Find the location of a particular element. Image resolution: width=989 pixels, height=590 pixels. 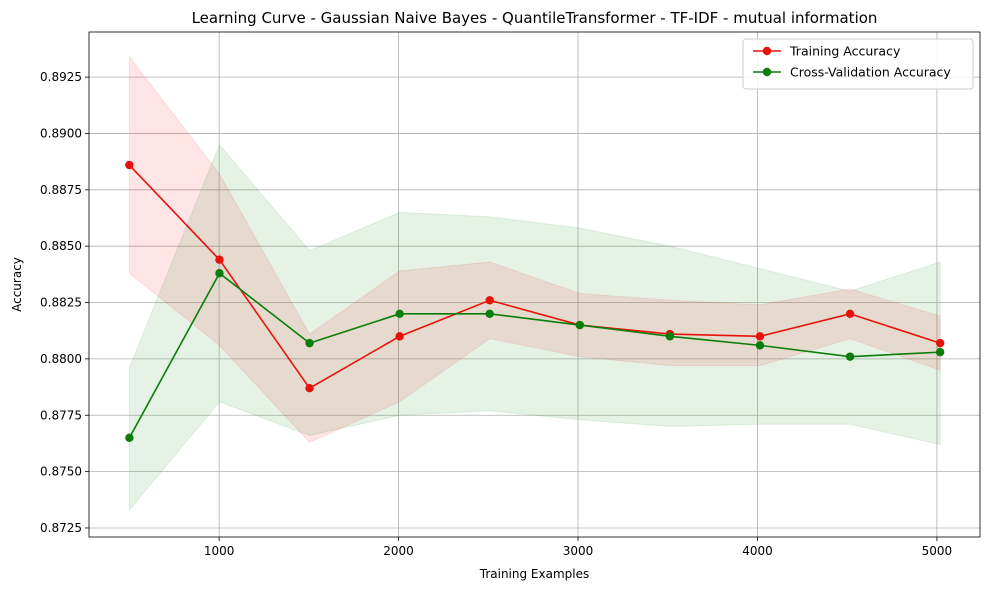

y-axis-label: Accuracy is located at coordinates (17, 284).